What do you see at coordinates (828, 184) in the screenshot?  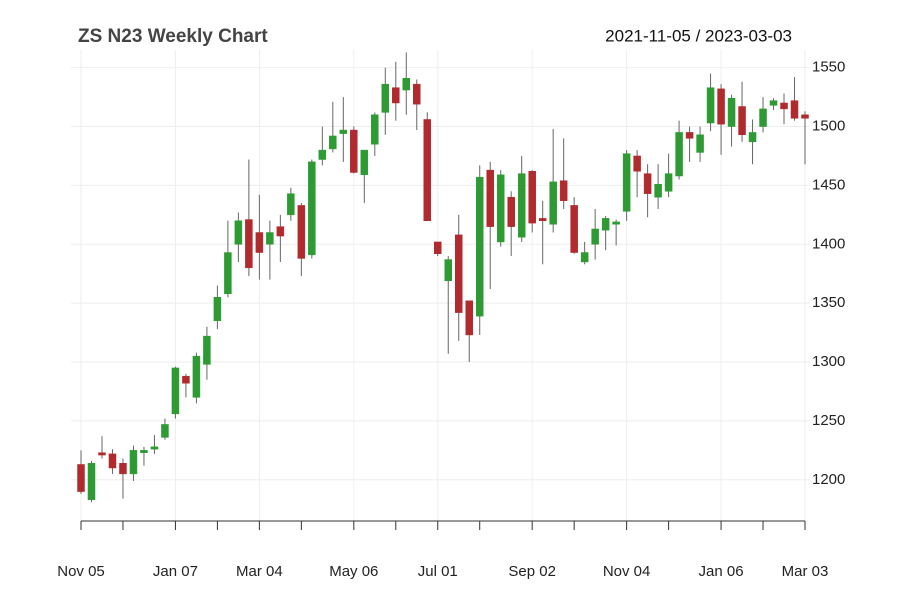 I see `y-tick-label: 1450` at bounding box center [828, 184].